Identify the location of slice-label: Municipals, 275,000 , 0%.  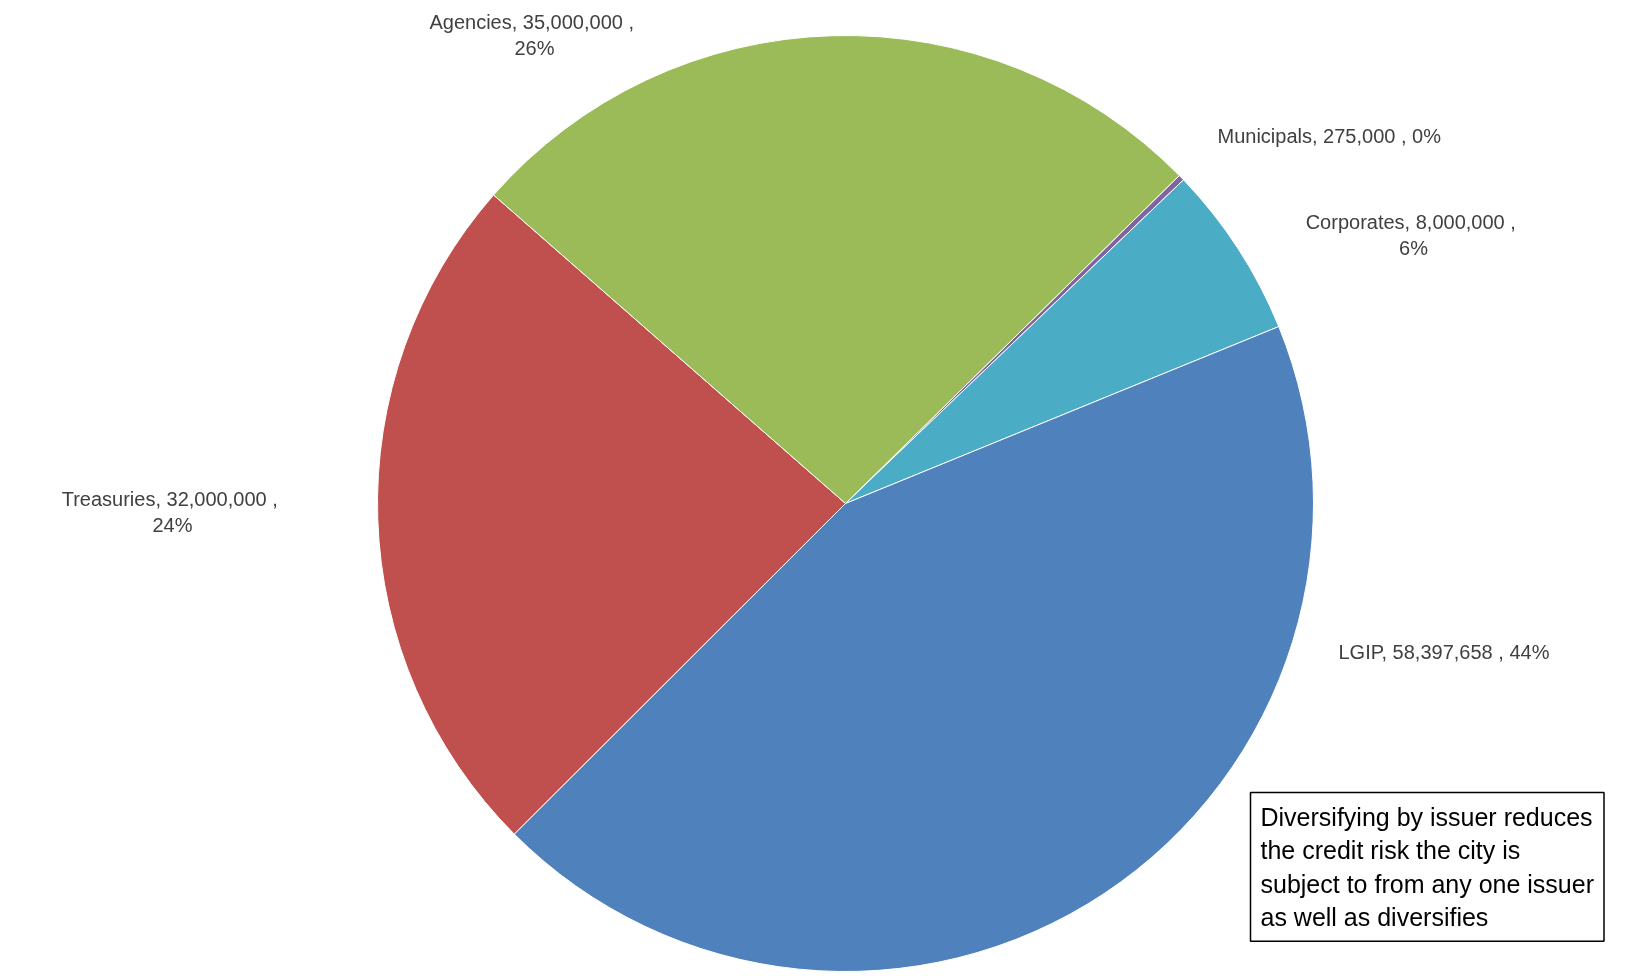
(1329, 135).